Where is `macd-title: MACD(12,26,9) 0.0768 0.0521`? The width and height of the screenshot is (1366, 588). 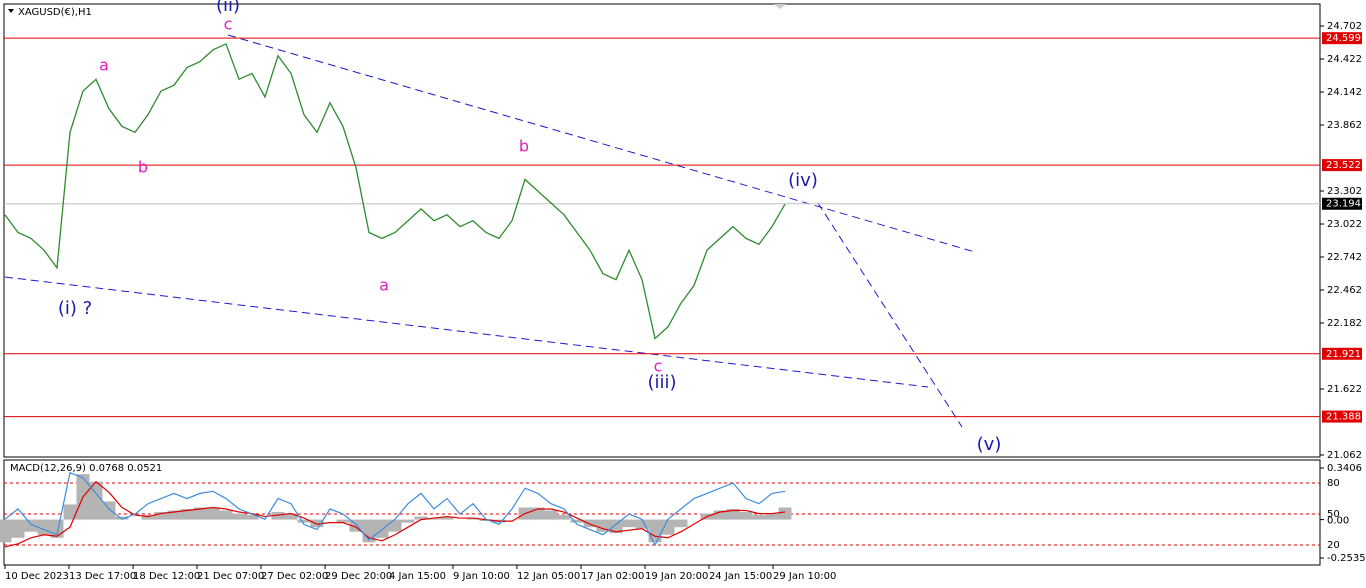 macd-title: MACD(12,26,9) 0.0768 0.0521 is located at coordinates (86, 468).